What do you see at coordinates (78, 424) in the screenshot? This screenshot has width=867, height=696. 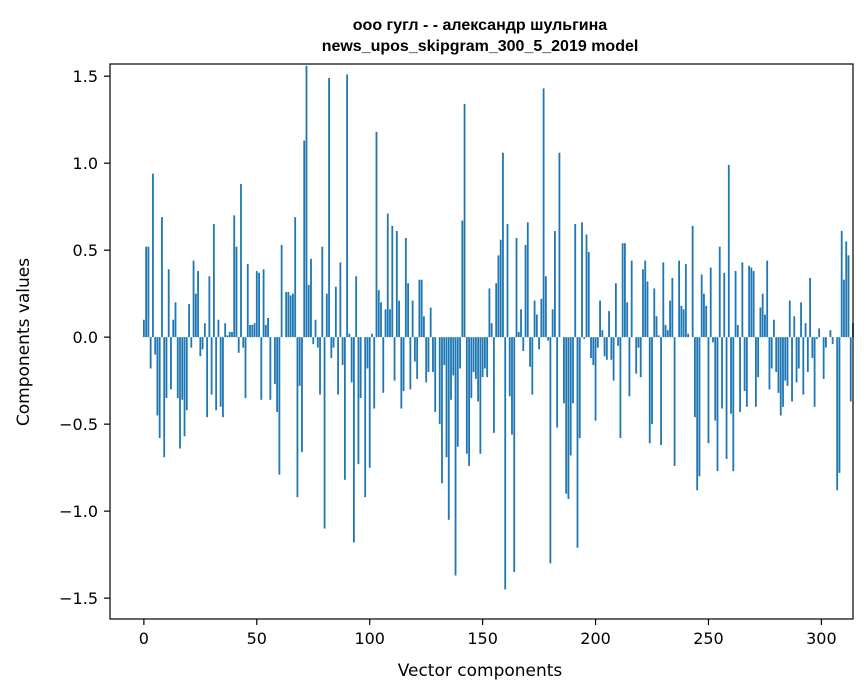 I see `y-tick-label: −0.5` at bounding box center [78, 424].